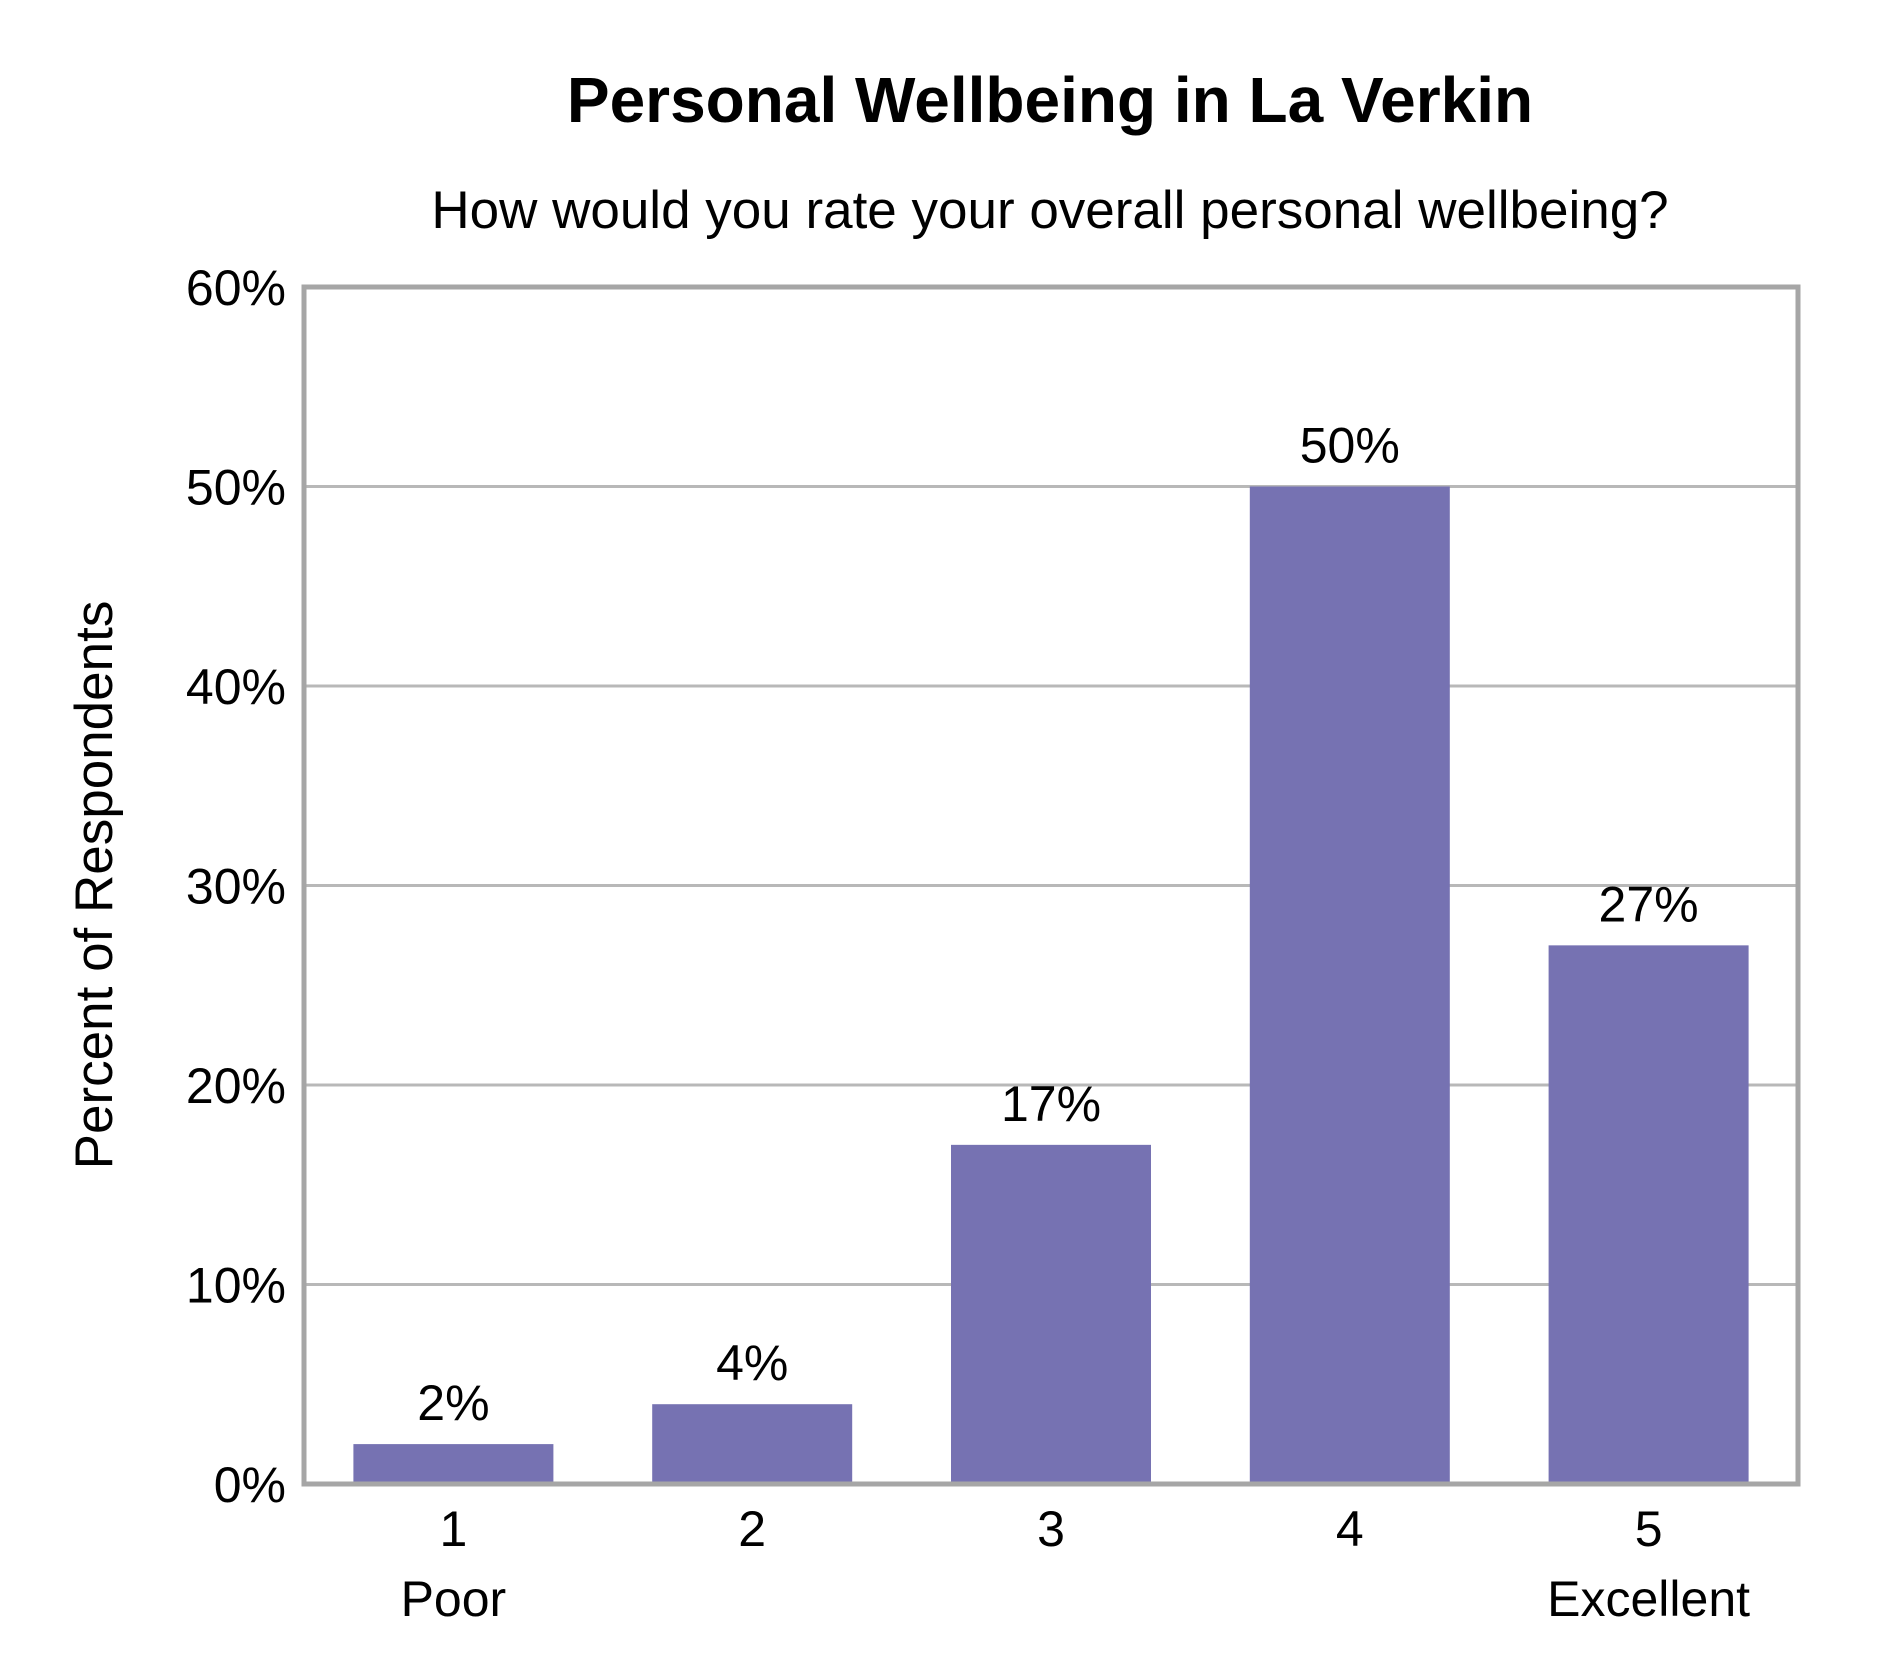  I want to click on x-tick-sublabel: Excellent, so click(1648, 1599).